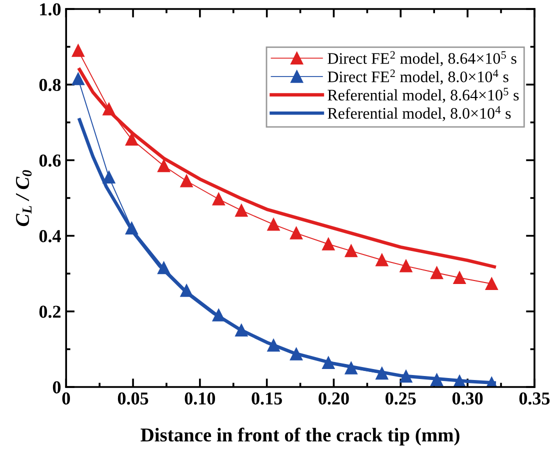 The width and height of the screenshot is (551, 450). Describe the element at coordinates (267, 398) in the screenshot. I see `x-tick-label: 0.15` at that location.